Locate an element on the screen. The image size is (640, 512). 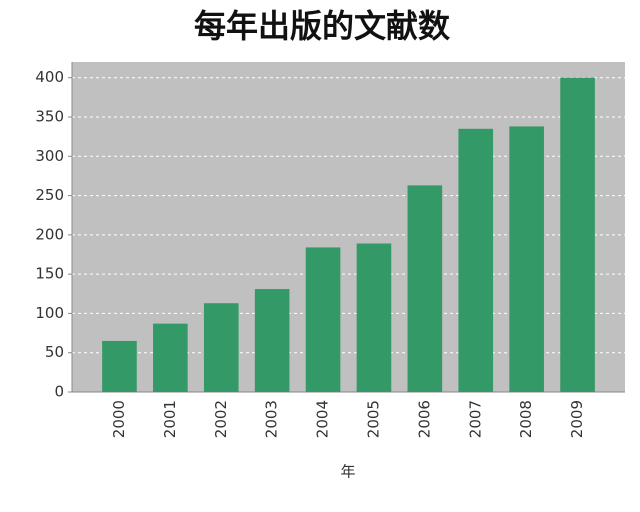
x-tick-label: 2009 is located at coordinates (577, 419).